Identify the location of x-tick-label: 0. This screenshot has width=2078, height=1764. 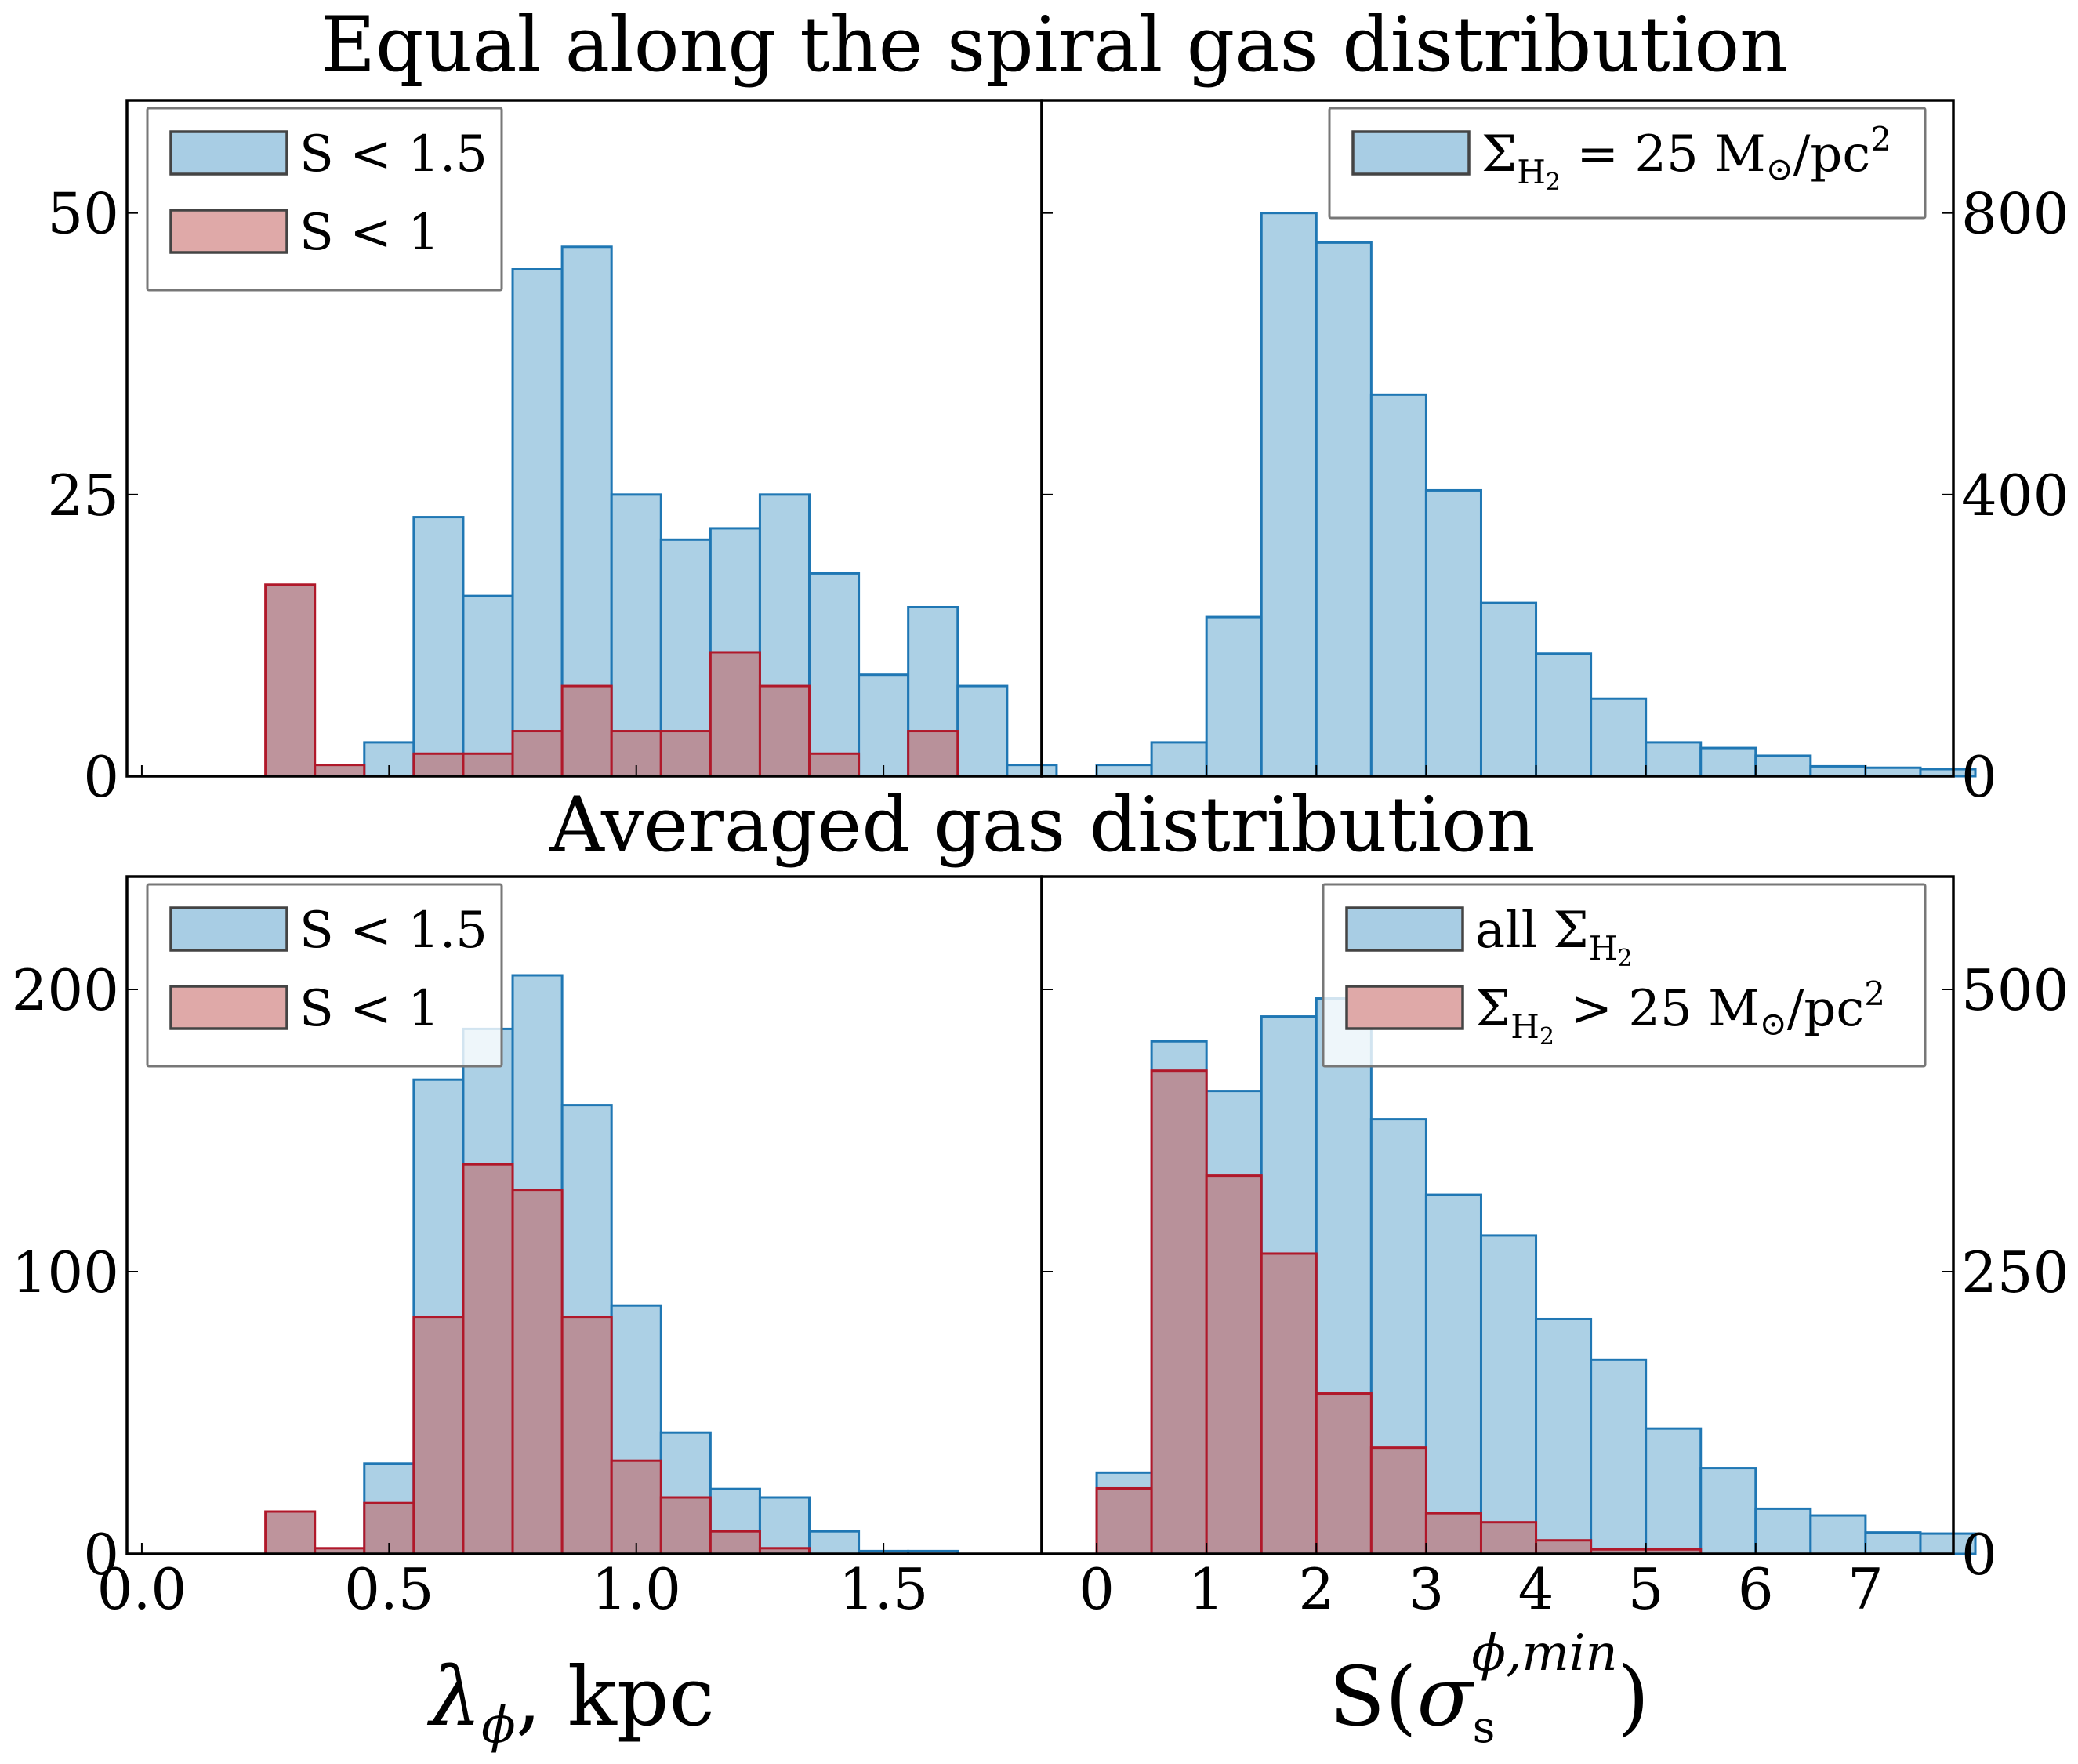
(1097, 1589).